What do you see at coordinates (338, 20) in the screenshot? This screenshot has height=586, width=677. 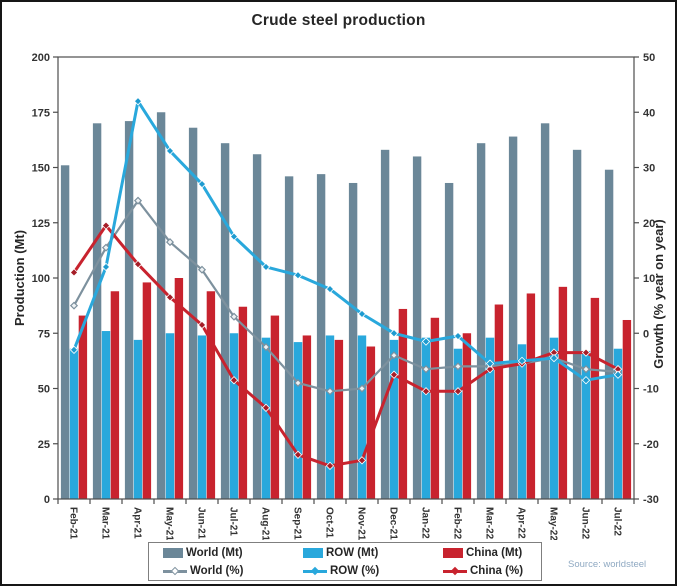 I see `chart-title: Crude steel production` at bounding box center [338, 20].